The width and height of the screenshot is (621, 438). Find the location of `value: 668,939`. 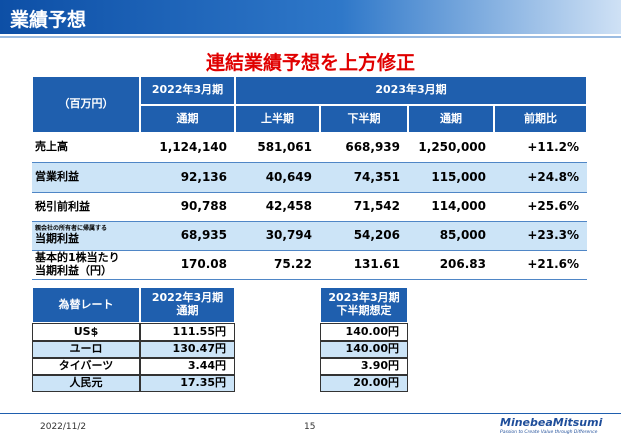

value: 668,939 is located at coordinates (372, 146).